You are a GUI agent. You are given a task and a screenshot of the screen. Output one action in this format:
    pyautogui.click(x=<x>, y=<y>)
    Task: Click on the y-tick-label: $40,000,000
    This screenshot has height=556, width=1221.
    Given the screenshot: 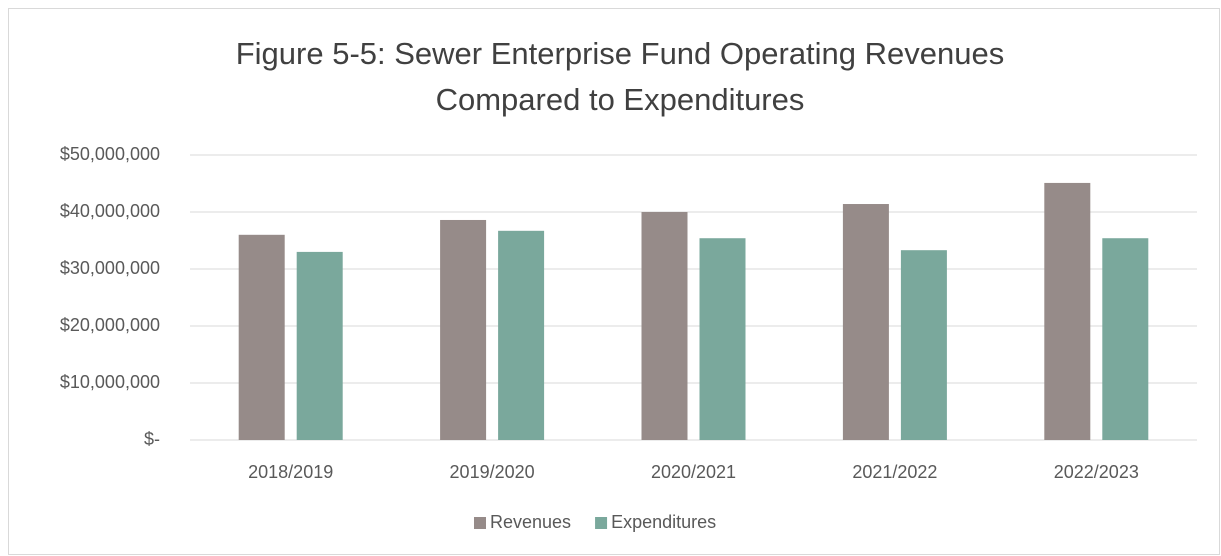 What is the action you would take?
    pyautogui.click(x=110, y=211)
    